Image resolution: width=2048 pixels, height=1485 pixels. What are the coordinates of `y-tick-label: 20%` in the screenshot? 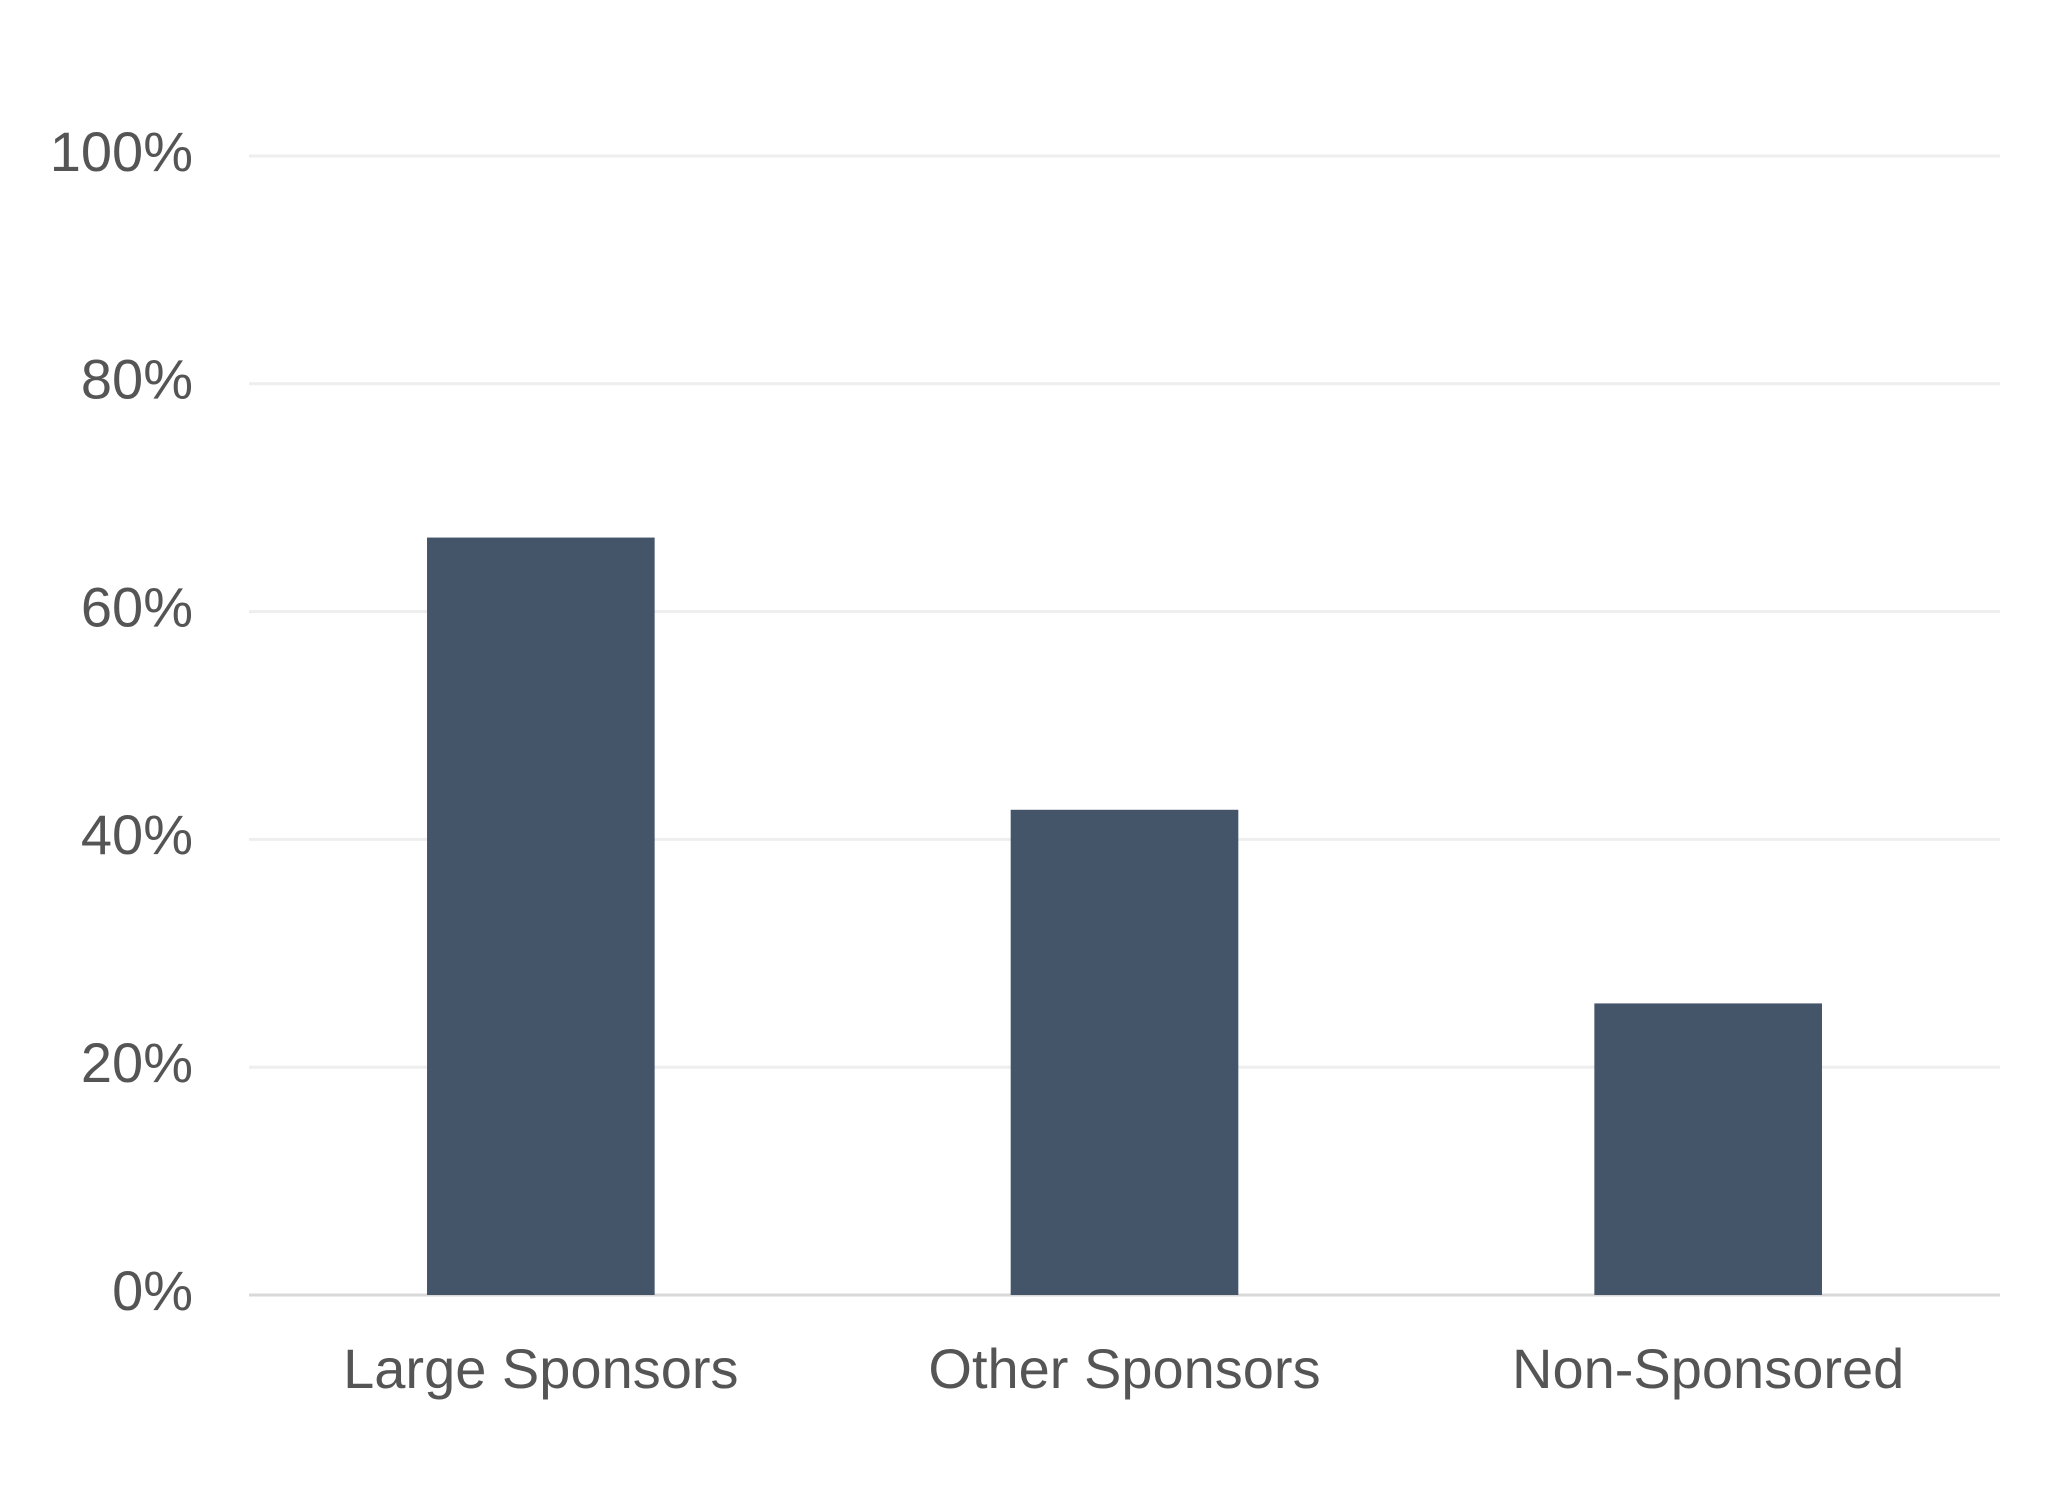 It's located at (137, 1062).